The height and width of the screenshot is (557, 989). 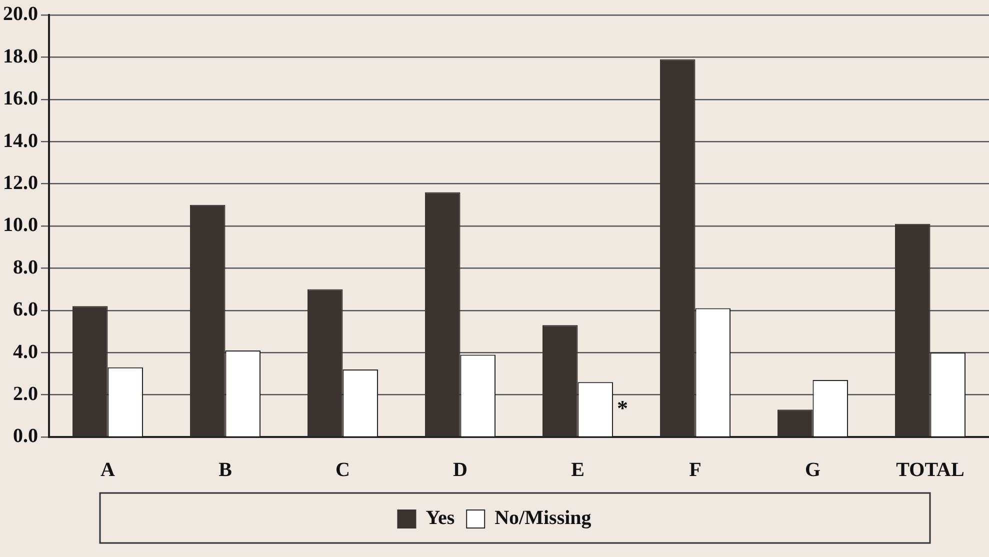 I want to click on legend-label: No/Missing, so click(x=543, y=518).